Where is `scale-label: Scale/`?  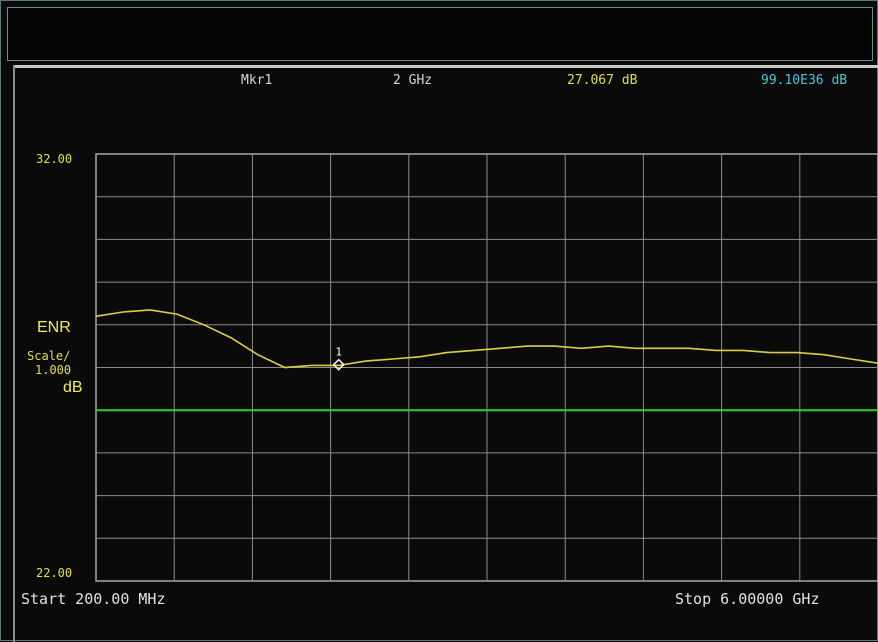 scale-label: Scale/ is located at coordinates (49, 356).